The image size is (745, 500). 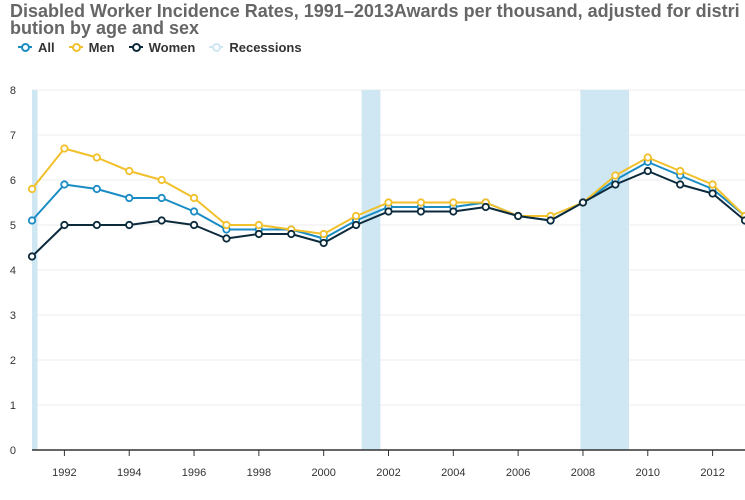 What do you see at coordinates (135, 47) in the screenshot?
I see `legend-swatch-women` at bounding box center [135, 47].